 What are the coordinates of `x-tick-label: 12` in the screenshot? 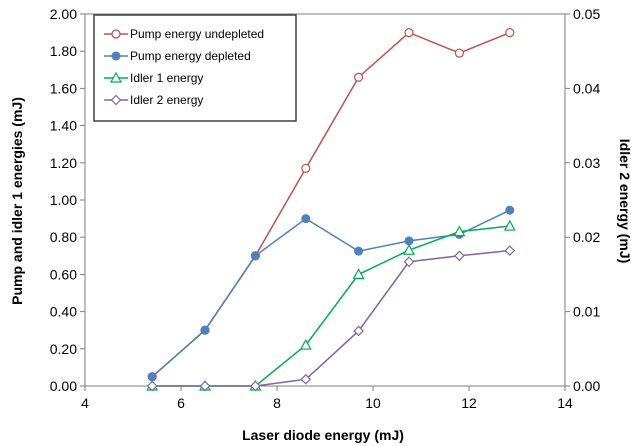 It's located at (469, 403).